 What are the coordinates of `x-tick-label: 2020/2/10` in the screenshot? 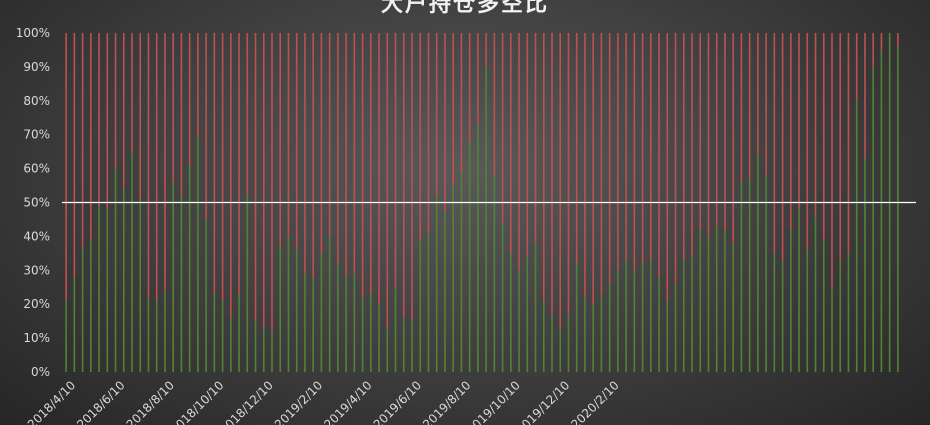 It's located at (594, 401).